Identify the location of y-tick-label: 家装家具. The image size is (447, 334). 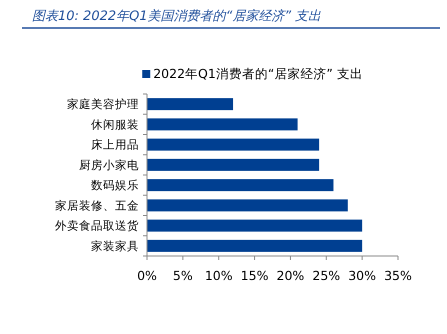
(115, 245).